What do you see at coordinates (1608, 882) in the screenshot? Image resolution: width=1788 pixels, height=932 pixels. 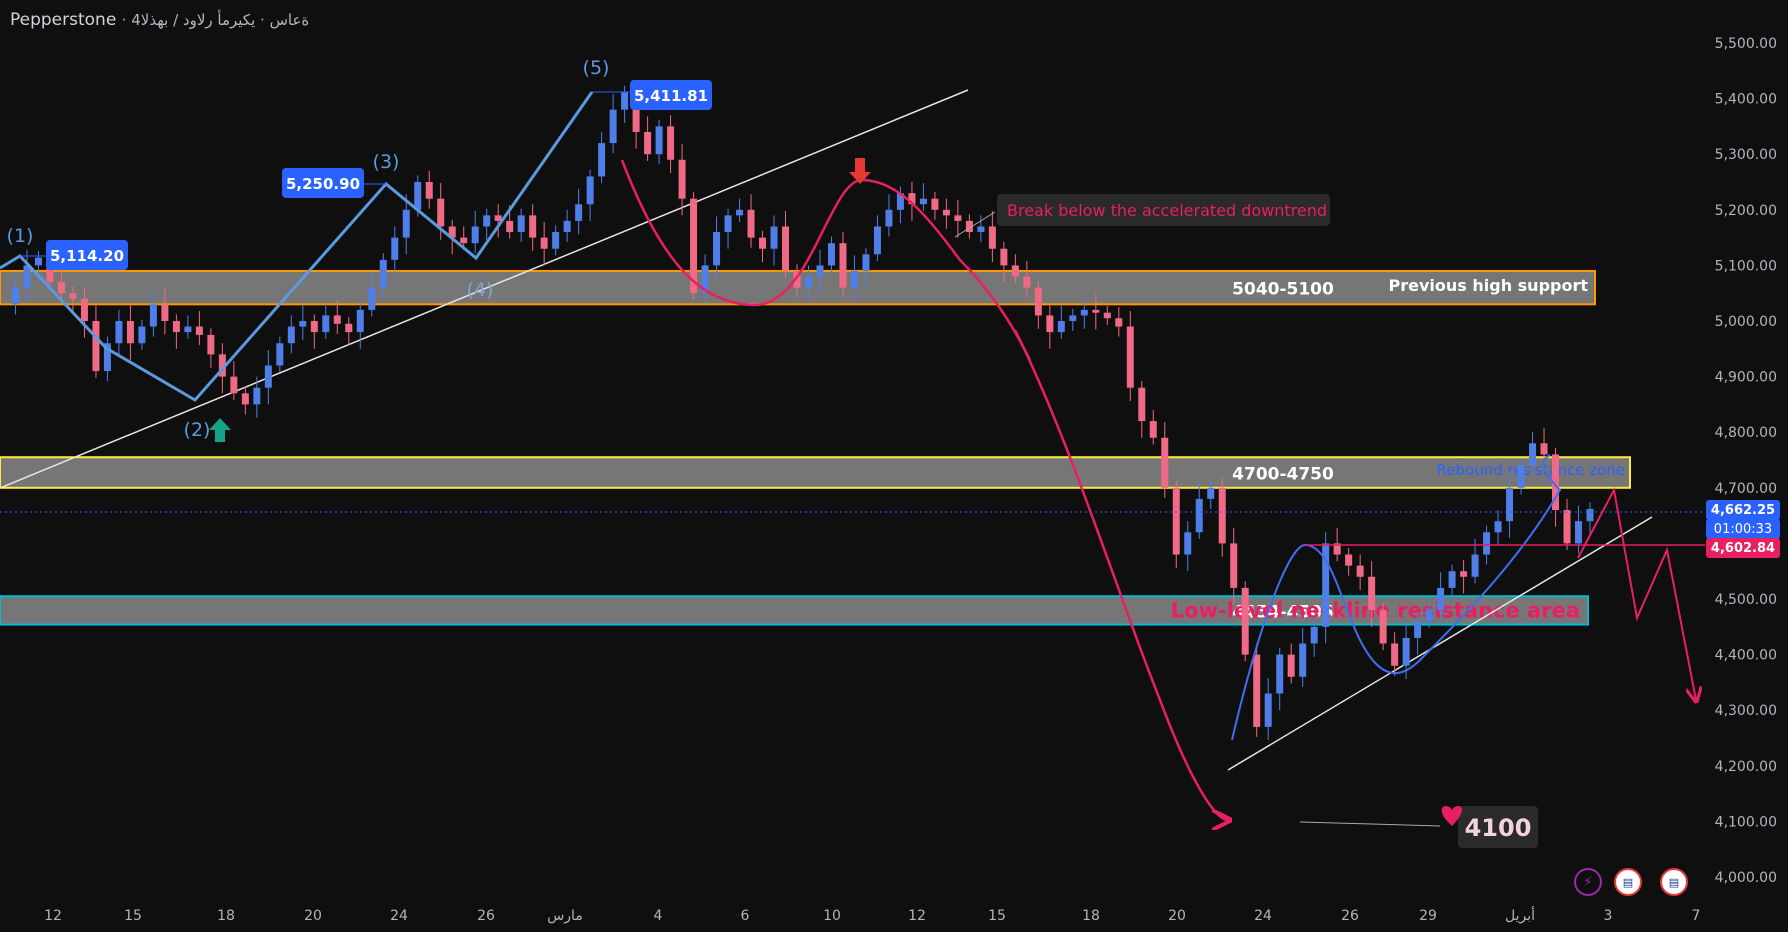 I see `event-icons: ⚡ ▤` at bounding box center [1608, 882].